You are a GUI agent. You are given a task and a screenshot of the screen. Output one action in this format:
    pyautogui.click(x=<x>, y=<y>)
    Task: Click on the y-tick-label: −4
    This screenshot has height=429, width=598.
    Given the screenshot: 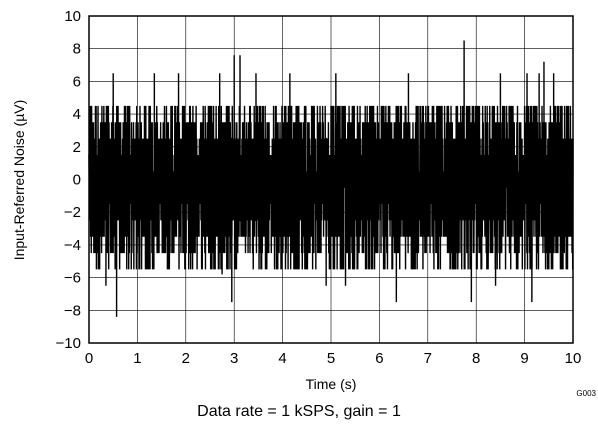 What is the action you would take?
    pyautogui.click(x=72, y=245)
    